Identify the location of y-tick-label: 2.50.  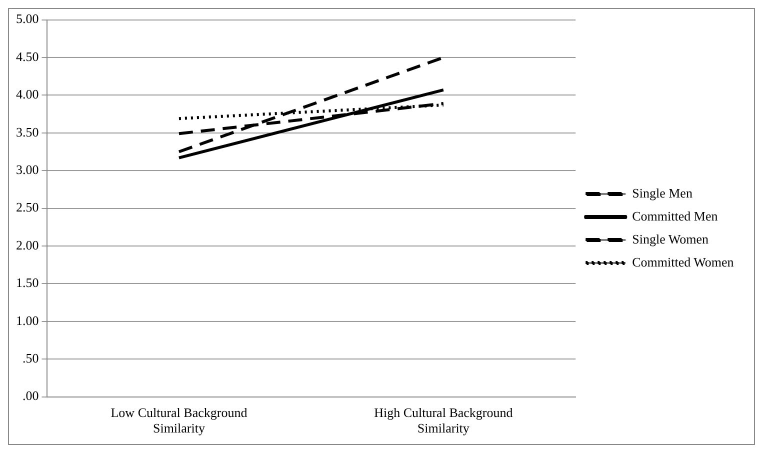
(27, 207).